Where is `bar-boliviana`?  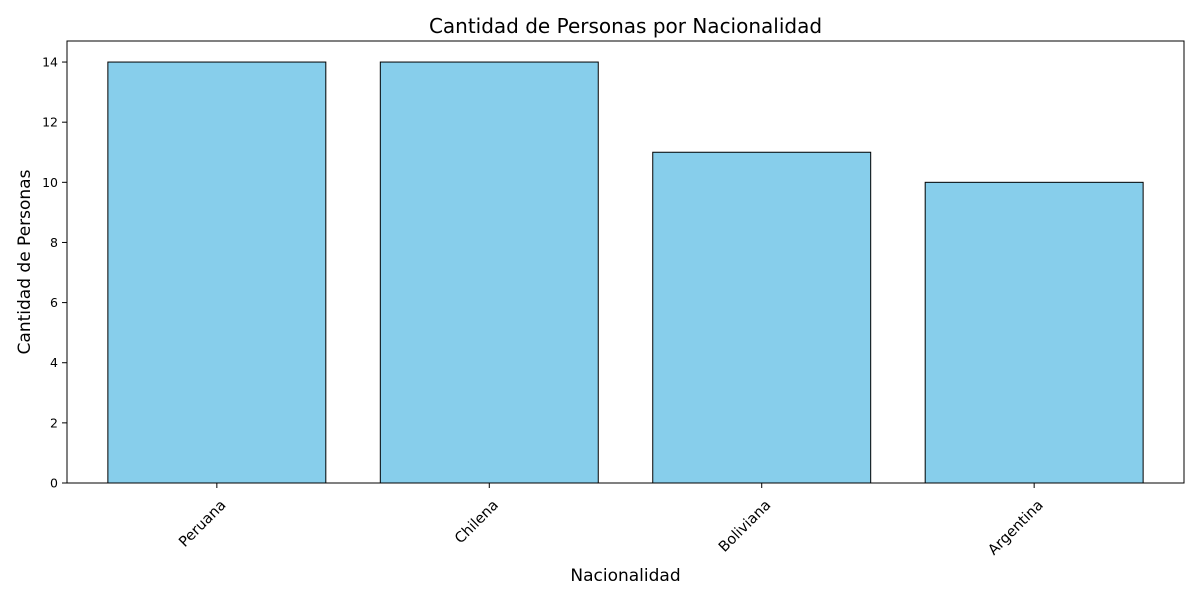 bar-boliviana is located at coordinates (762, 317).